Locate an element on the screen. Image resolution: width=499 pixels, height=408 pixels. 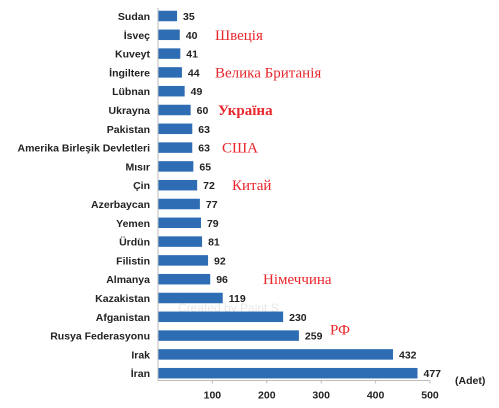
category-label: Kazakistan is located at coordinates (122, 299).